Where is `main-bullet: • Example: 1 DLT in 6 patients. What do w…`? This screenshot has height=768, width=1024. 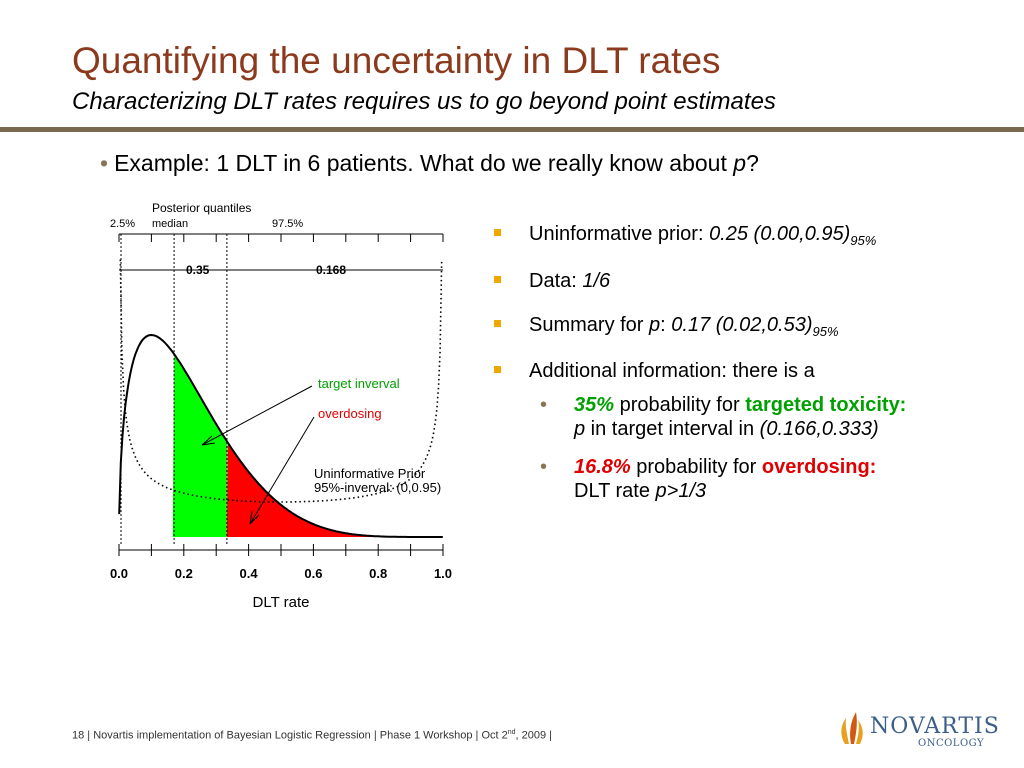 main-bullet: • Example: 1 DLT in 6 patients. What do w… is located at coordinates (429, 164).